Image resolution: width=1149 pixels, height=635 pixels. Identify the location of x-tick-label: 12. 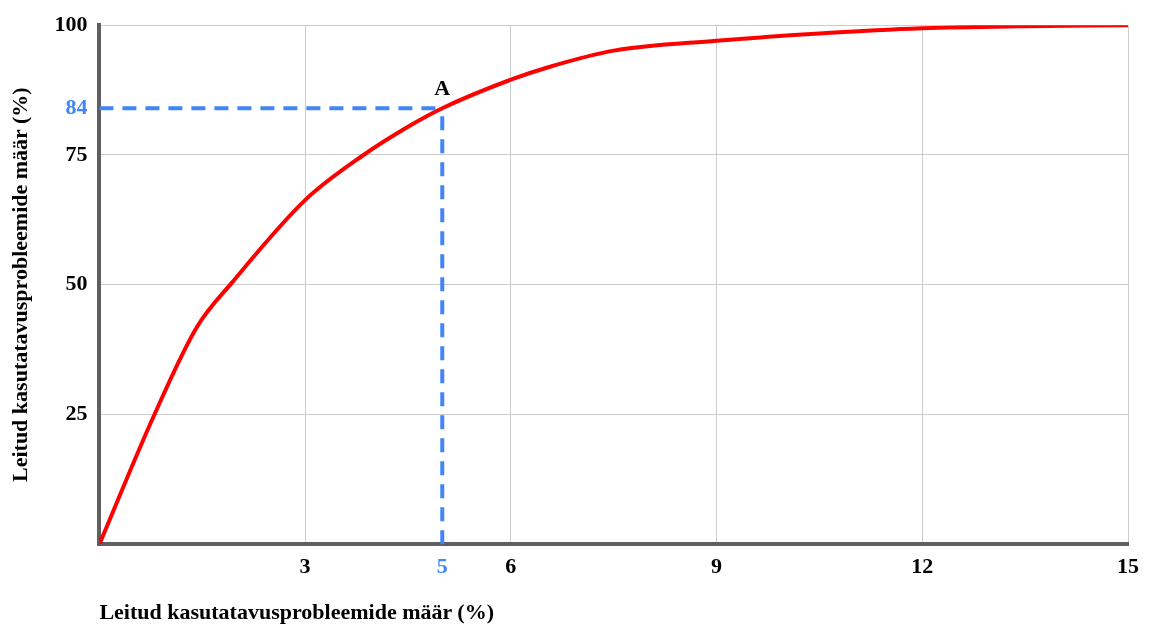
(922, 566).